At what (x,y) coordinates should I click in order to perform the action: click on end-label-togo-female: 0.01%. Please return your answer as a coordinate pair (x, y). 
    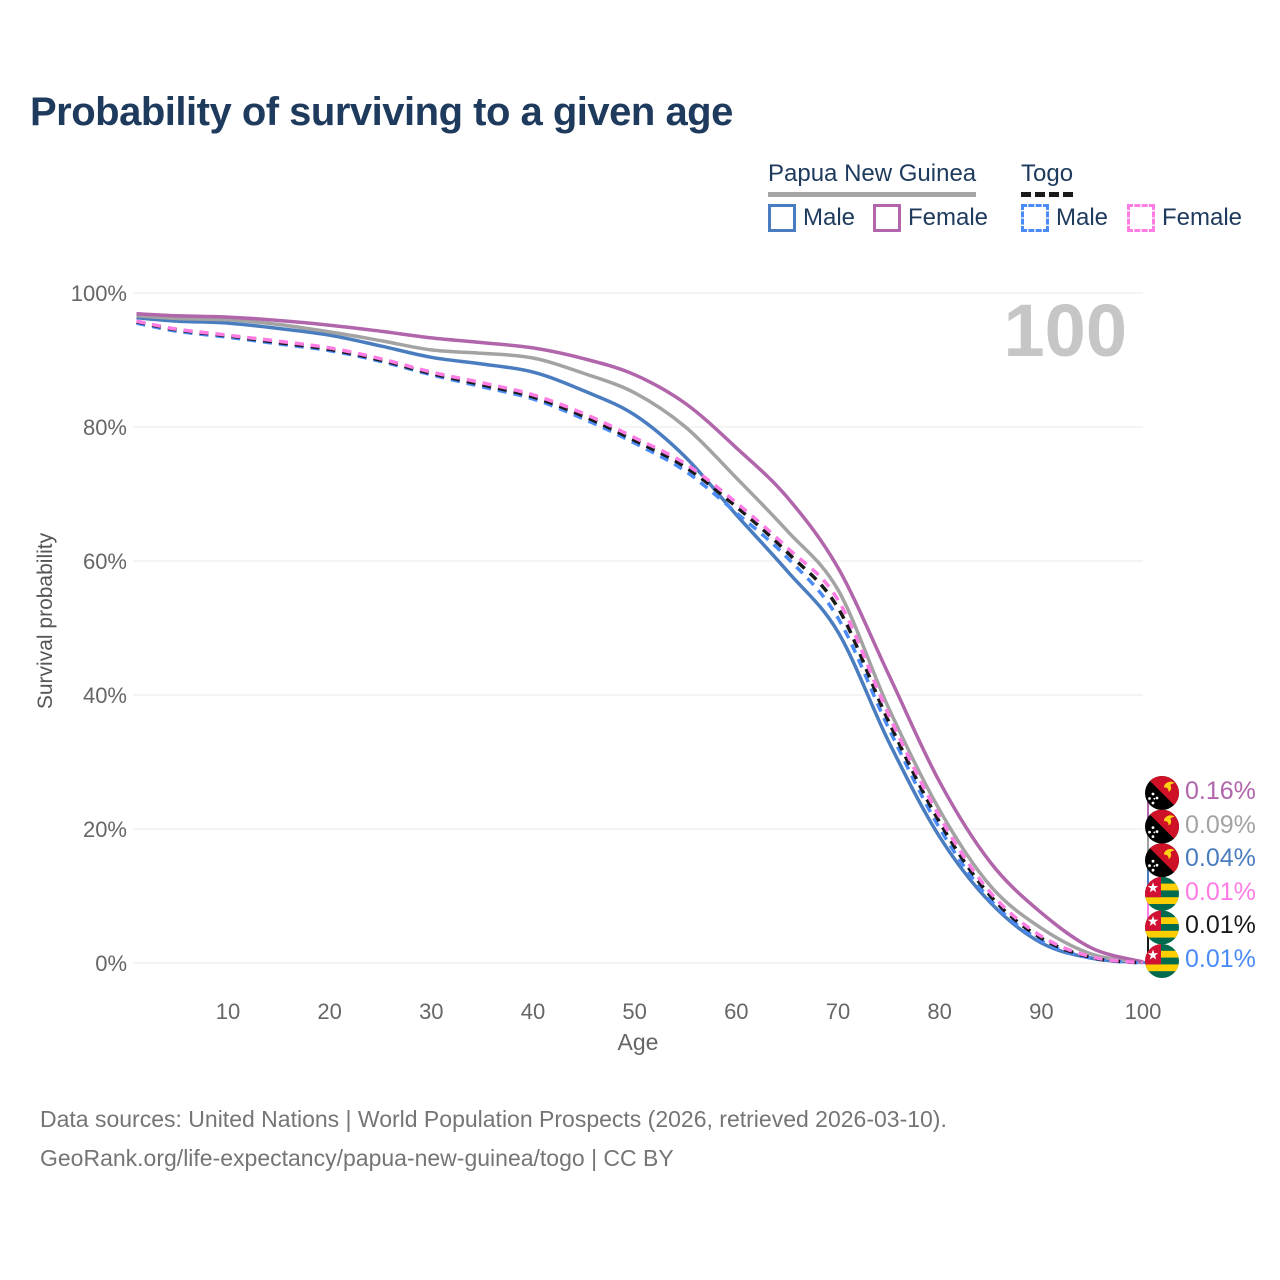
    Looking at the image, I should click on (1220, 892).